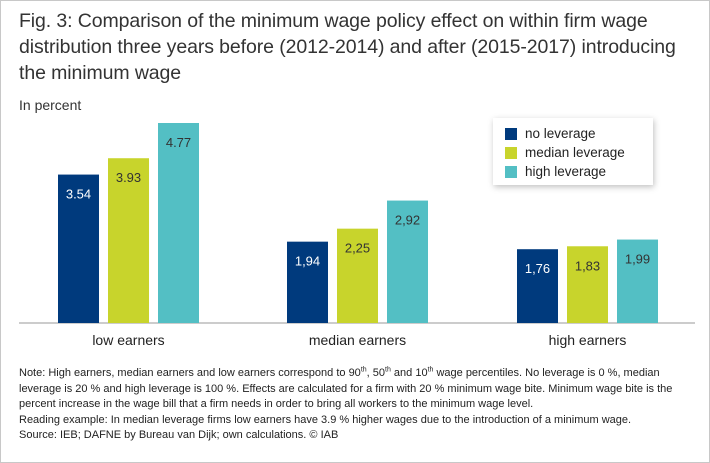 Image resolution: width=710 pixels, height=463 pixels. I want to click on category-label-high-earners: high earners, so click(588, 340).